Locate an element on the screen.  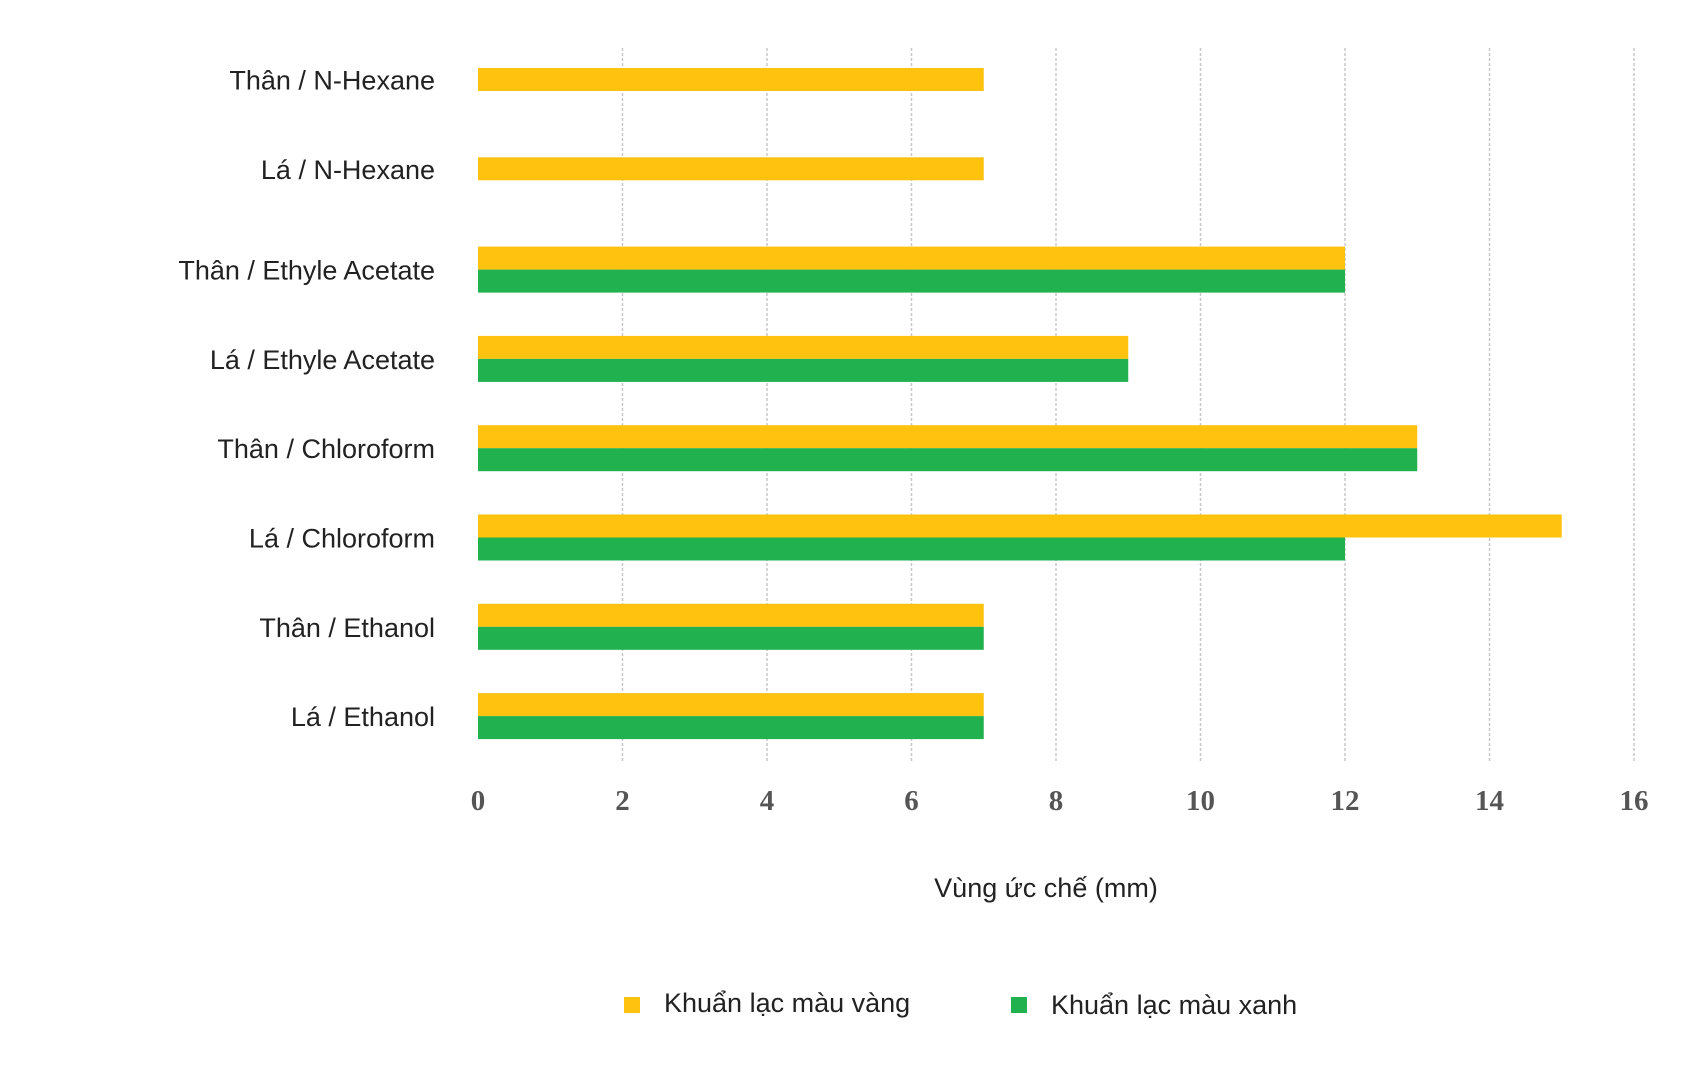
x-axis-title: Vùng ức chế (mm) is located at coordinates (1046, 888).